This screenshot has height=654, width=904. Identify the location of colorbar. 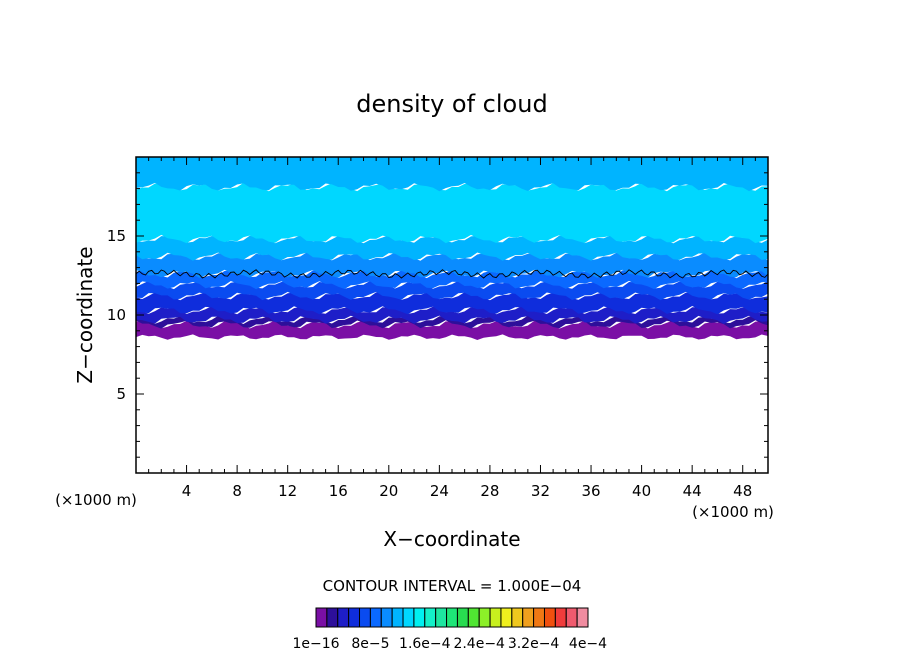
(452, 617).